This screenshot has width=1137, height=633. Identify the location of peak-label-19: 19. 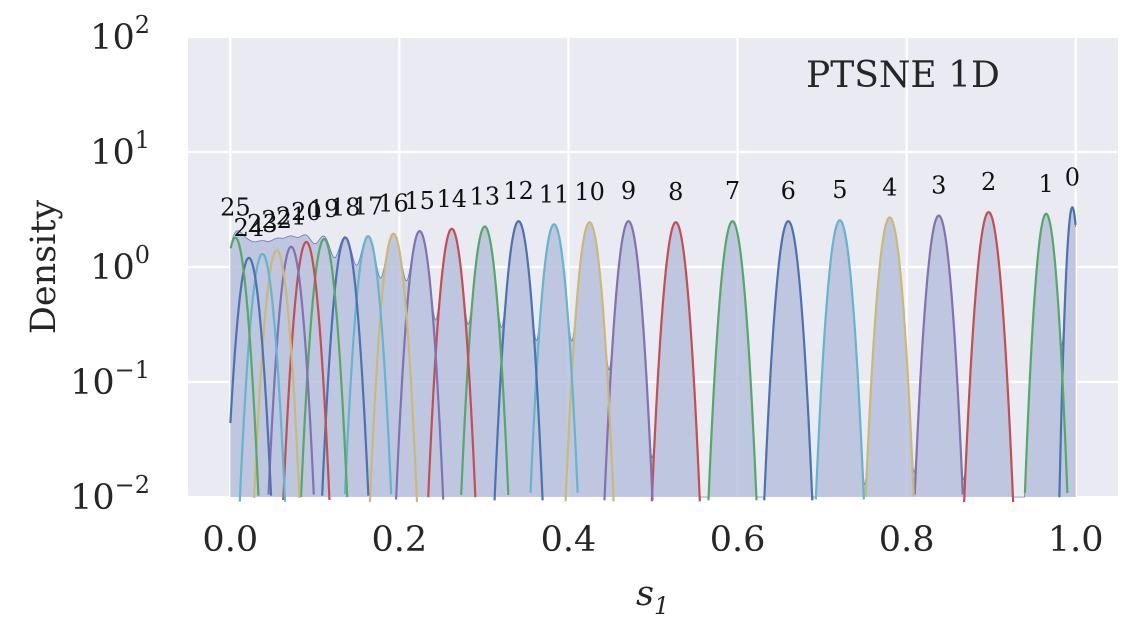
(324, 209).